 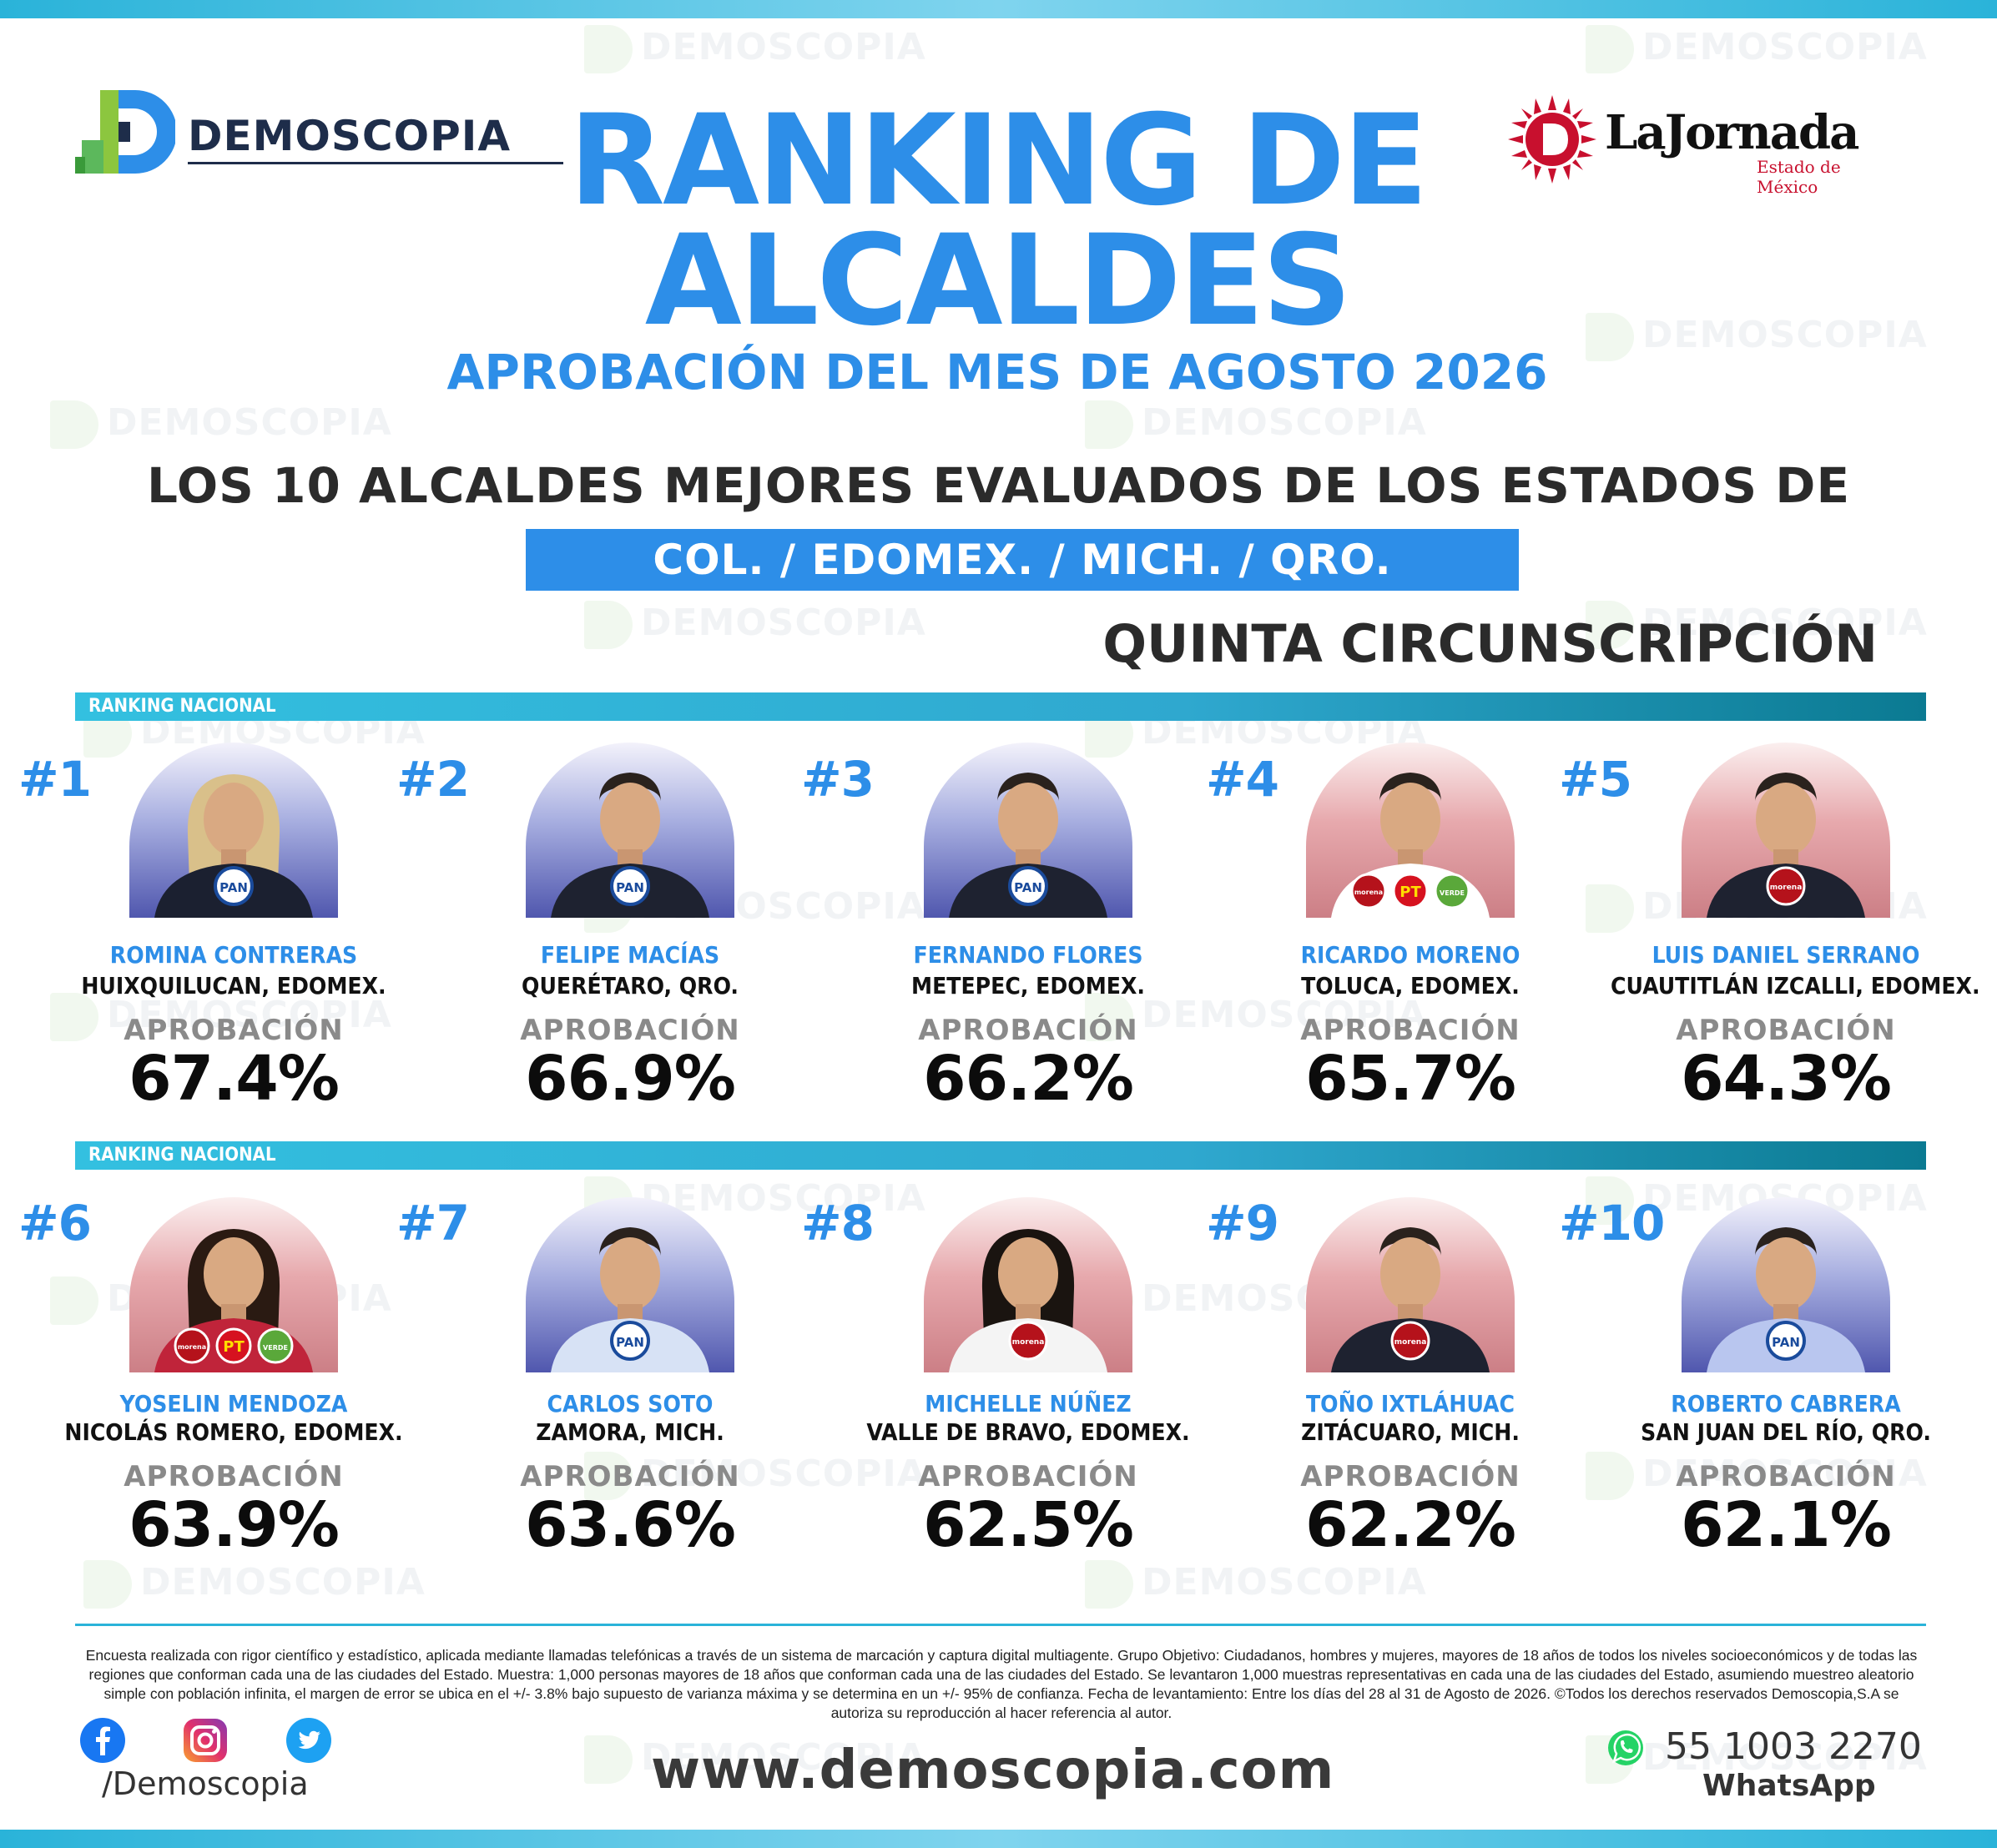 I want to click on rank-number: #6, so click(x=55, y=1223).